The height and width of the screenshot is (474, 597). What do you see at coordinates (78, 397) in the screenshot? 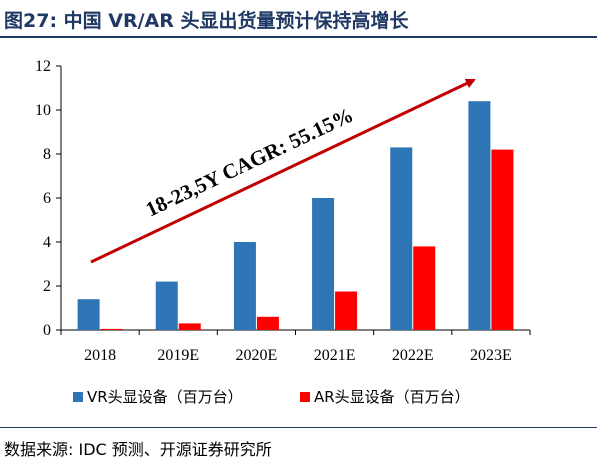
I see `legend-swatch-vr` at bounding box center [78, 397].